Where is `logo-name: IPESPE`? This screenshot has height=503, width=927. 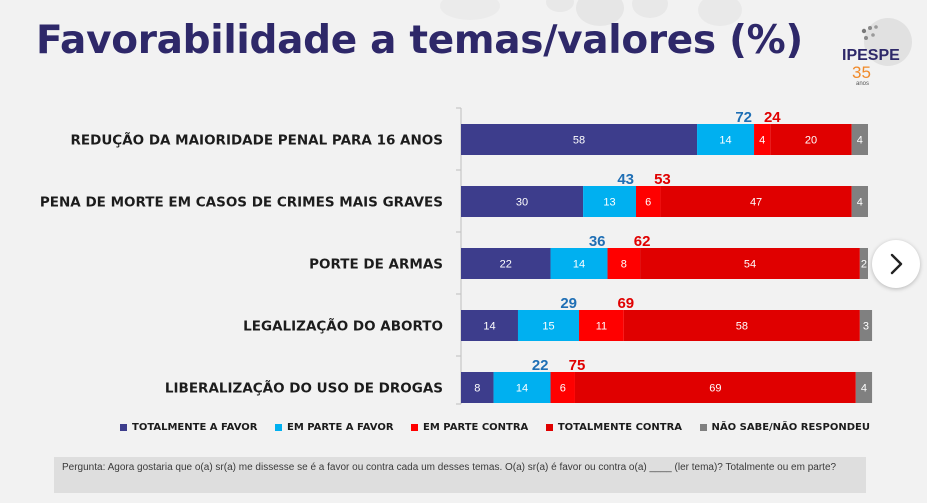
logo-name: IPESPE is located at coordinates (871, 55).